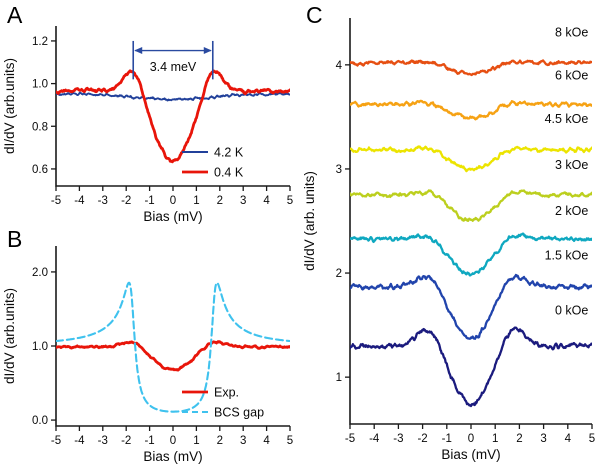 The height and width of the screenshot is (472, 600). I want to click on legend-label: BCS gap, so click(239, 413).